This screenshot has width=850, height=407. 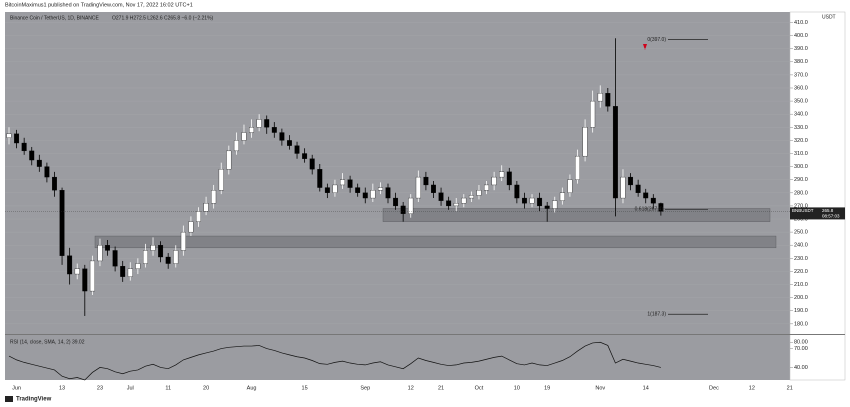 I want to click on x-tick-label: 13, so click(x=62, y=388).